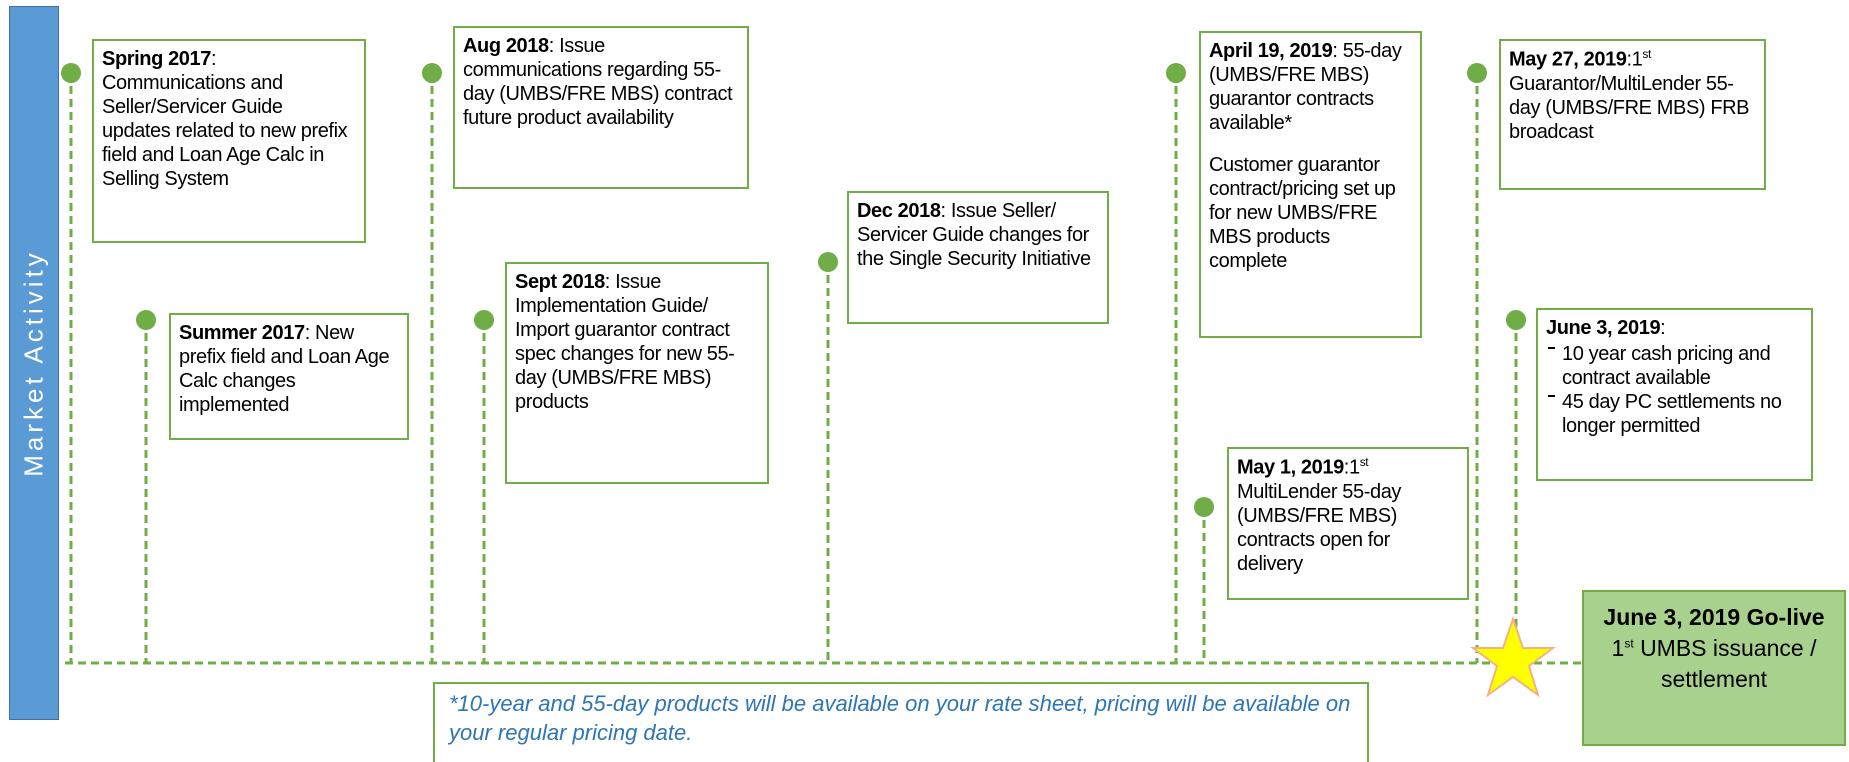 The width and height of the screenshot is (1849, 762). I want to click on event-title: Dec 2018, so click(899, 211).